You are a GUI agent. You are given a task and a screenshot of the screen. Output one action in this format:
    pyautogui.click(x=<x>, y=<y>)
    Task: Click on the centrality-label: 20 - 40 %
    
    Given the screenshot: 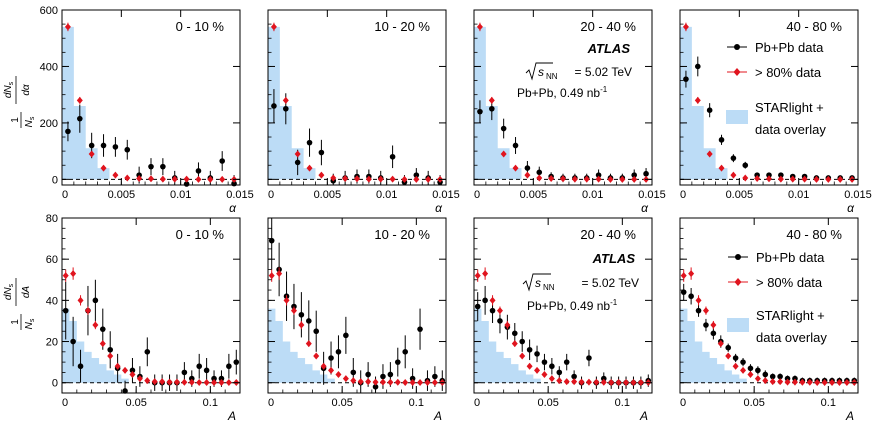 What is the action you would take?
    pyautogui.click(x=608, y=234)
    